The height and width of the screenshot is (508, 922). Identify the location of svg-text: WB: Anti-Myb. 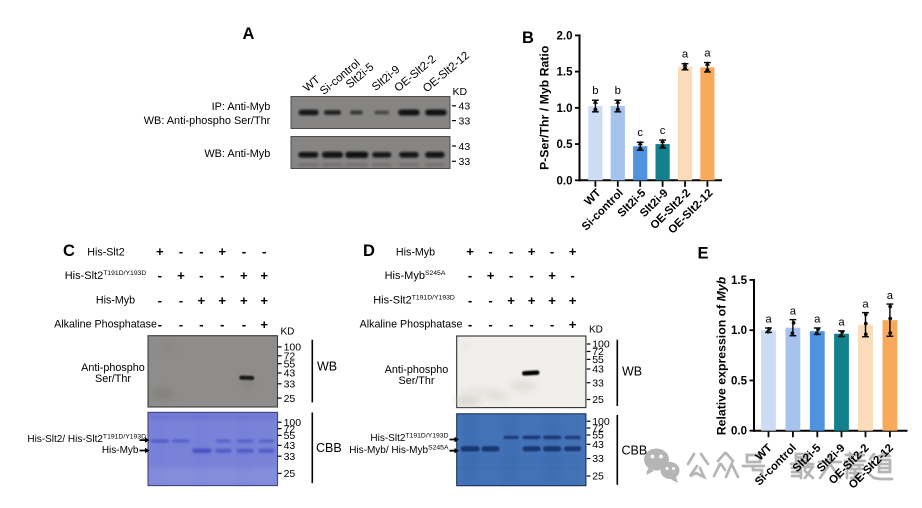
(237, 154).